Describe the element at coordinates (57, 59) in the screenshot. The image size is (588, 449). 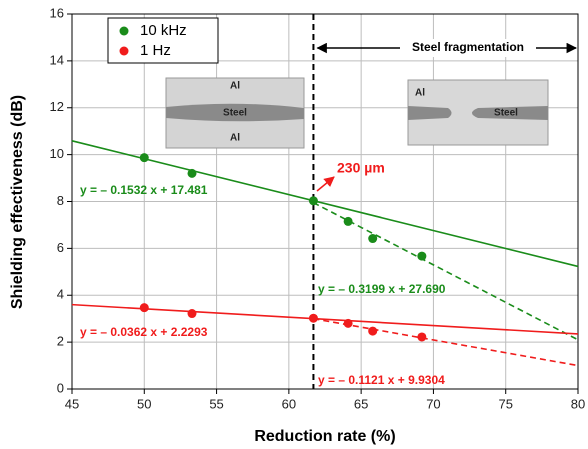
I see `y-tick-label: 14` at that location.